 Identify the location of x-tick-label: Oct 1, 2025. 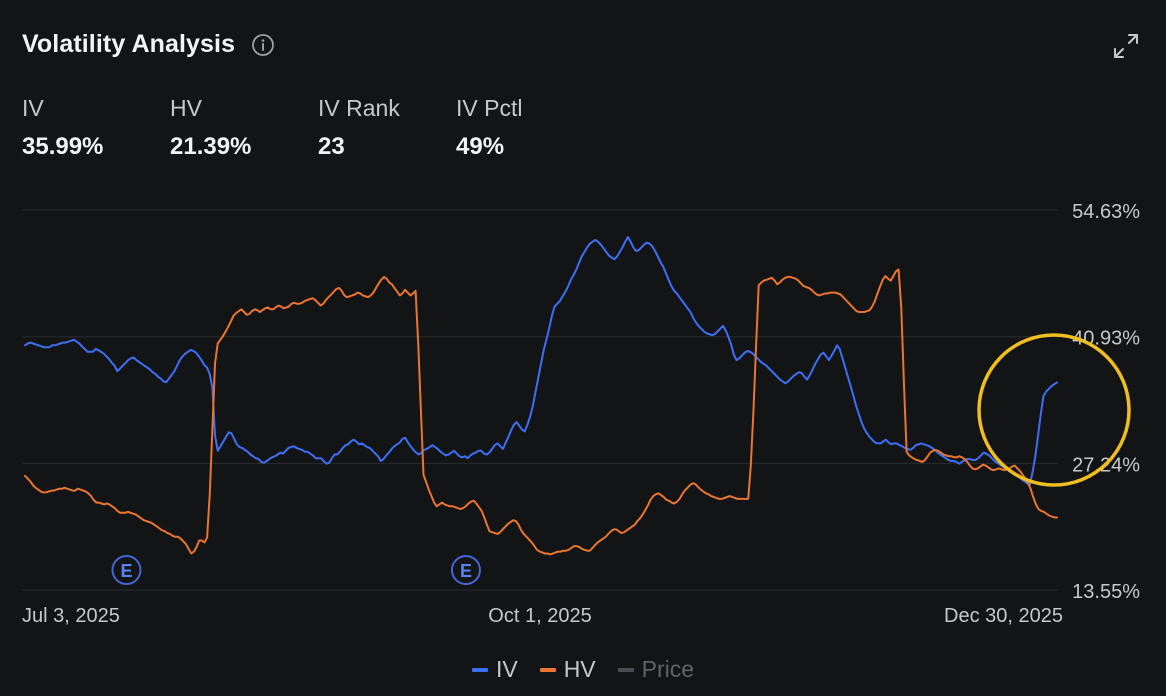
(539, 616).